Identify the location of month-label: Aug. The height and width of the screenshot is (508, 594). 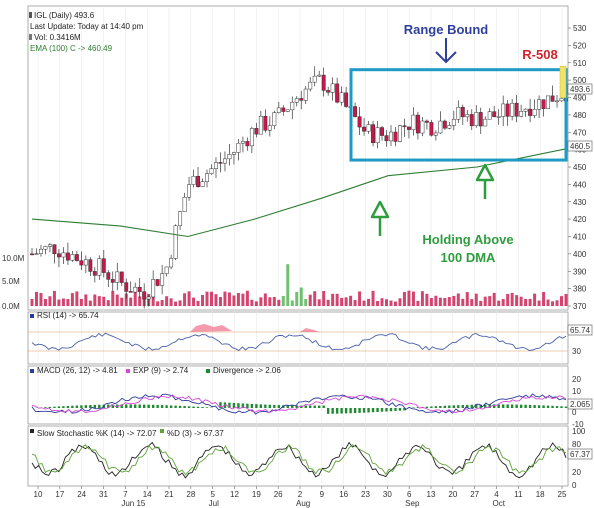
(303, 503).